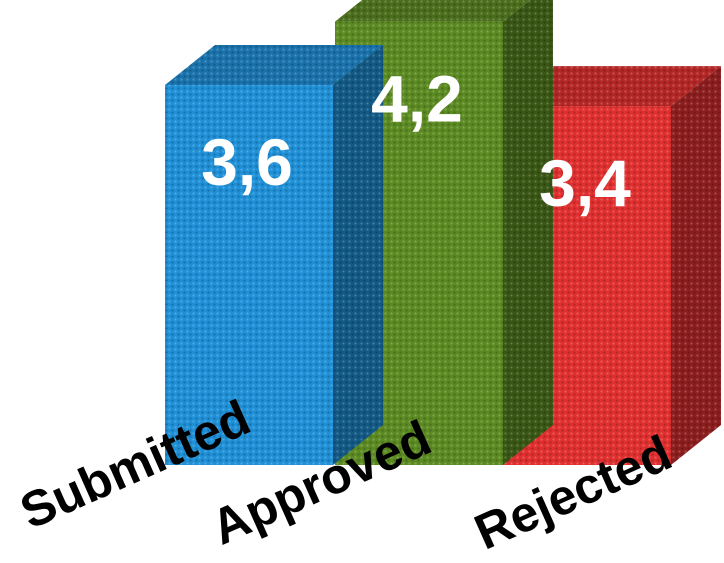  Describe the element at coordinates (696, 265) in the screenshot. I see `bar-side-texture-rejected` at that location.